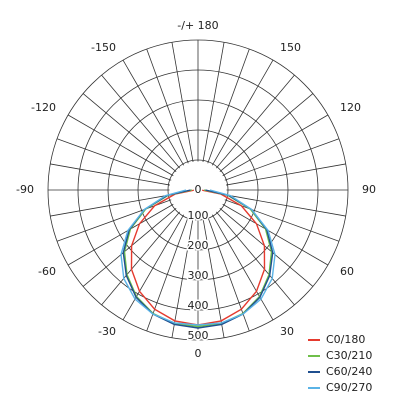 Image resolution: width=410 pixels, height=410 pixels. Describe the element at coordinates (349, 387) in the screenshot. I see `legend-label: C90/270` at that location.